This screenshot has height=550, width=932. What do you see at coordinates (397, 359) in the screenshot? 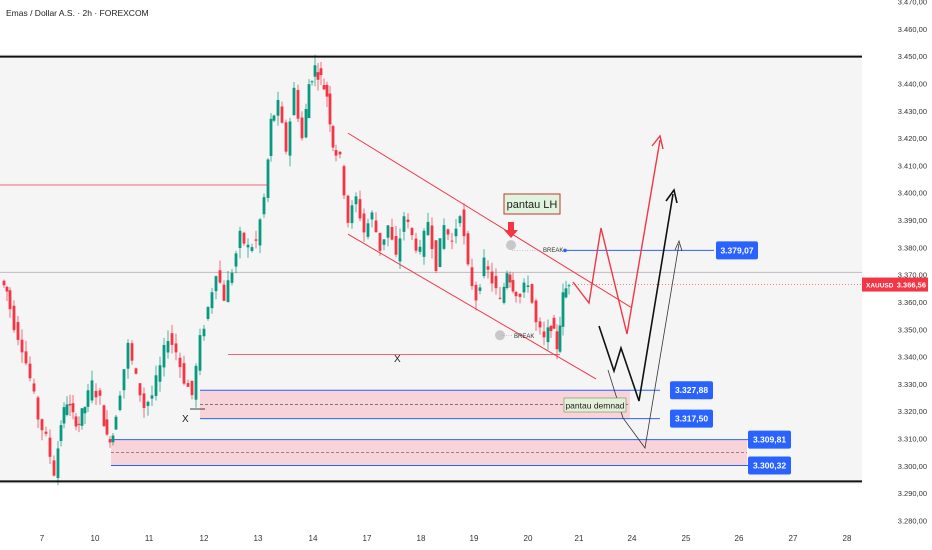
I see `x-mark-1: X` at bounding box center [397, 359].